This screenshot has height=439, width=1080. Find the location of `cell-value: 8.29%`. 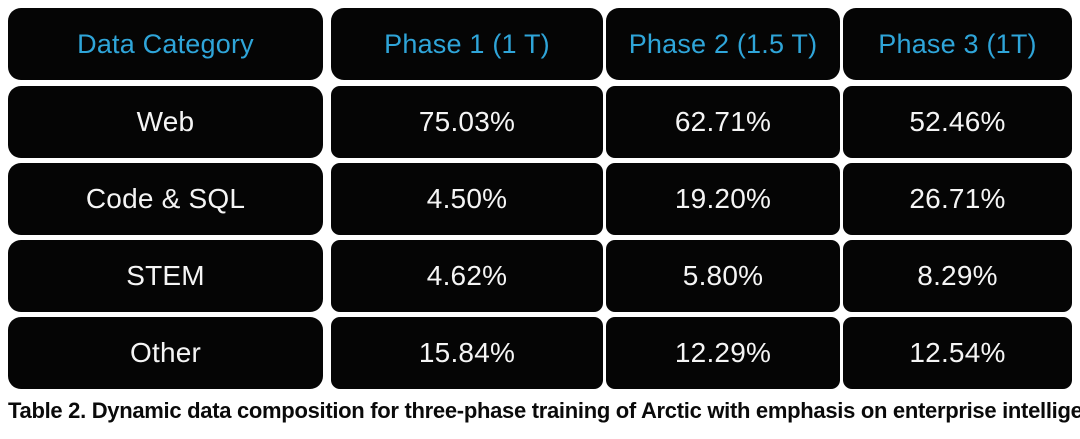

cell-value: 8.29% is located at coordinates (957, 276).